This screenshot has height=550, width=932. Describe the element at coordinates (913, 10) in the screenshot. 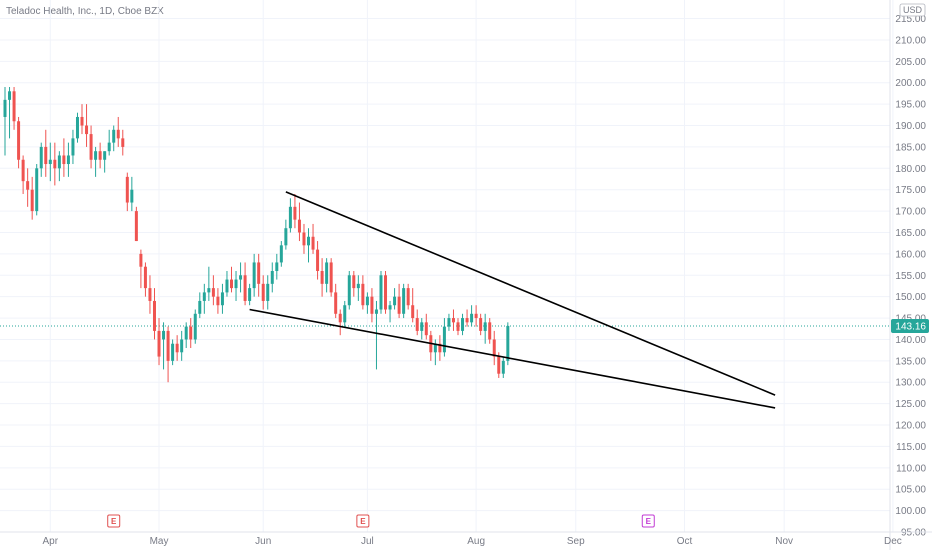

I see `currency-label: USD` at that location.